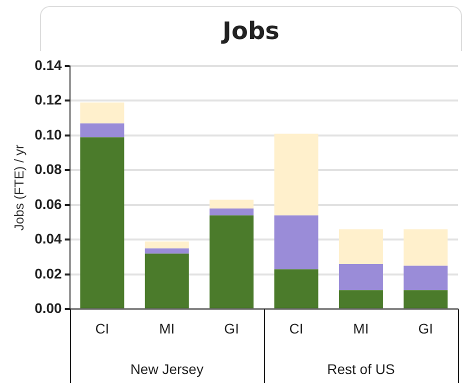  I want to click on text: New Jersey, so click(167, 368).